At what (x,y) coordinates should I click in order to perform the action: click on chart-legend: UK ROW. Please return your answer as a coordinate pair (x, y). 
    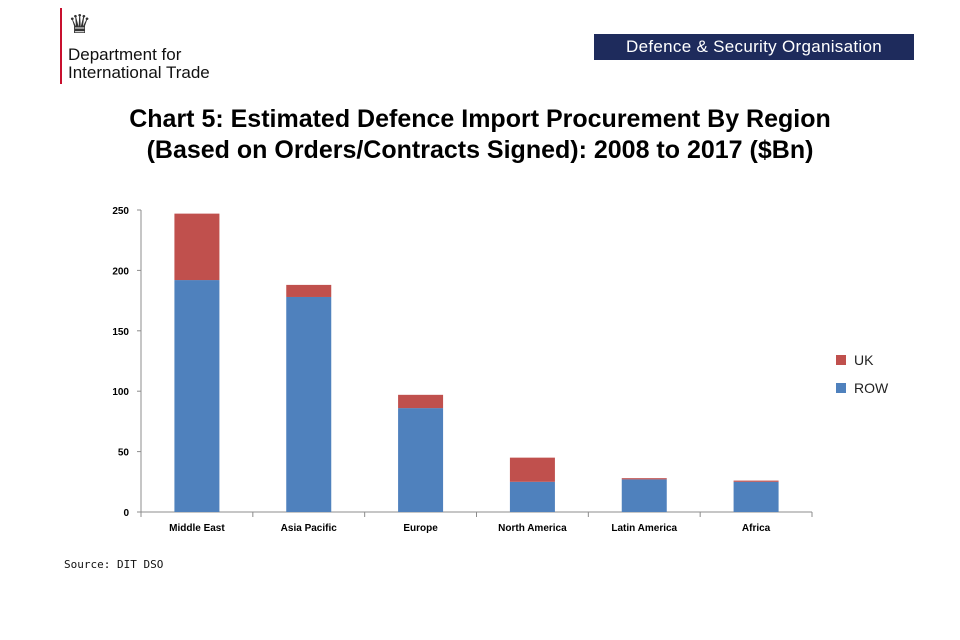
    Looking at the image, I should click on (862, 374).